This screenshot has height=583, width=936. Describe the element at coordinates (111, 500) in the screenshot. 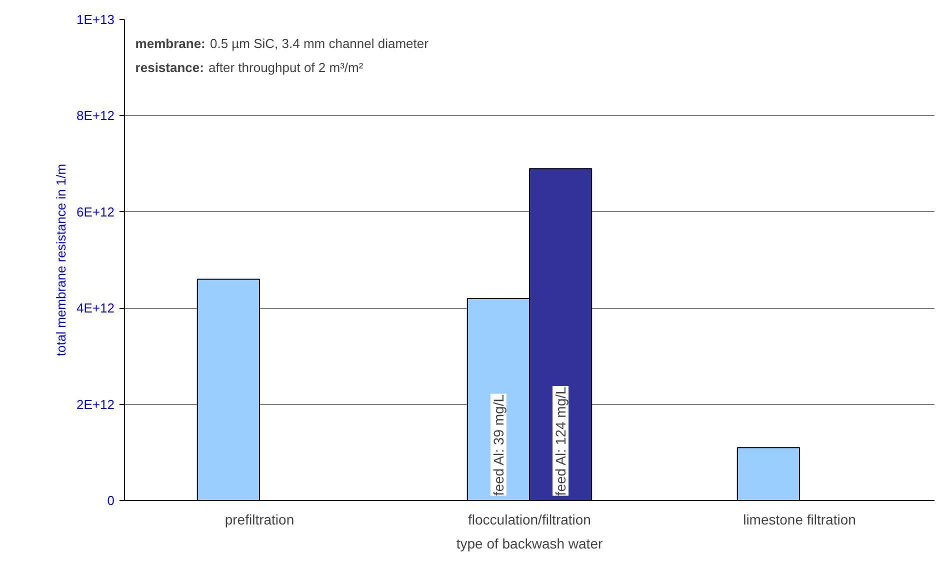

I see `y-tick-label: 0` at that location.